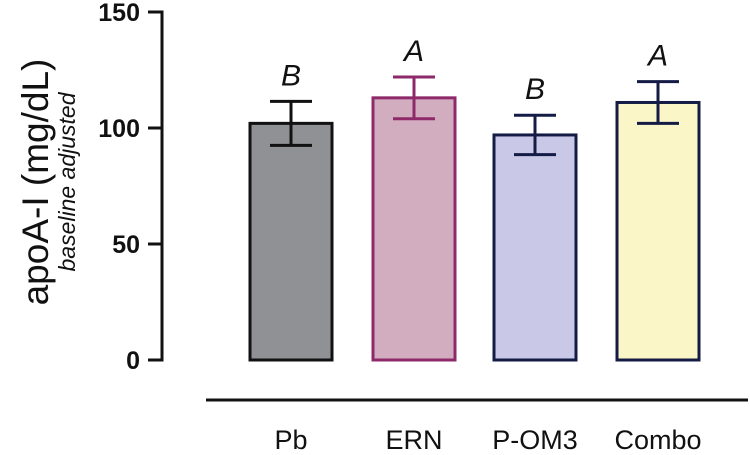 The width and height of the screenshot is (750, 455). Describe the element at coordinates (657, 440) in the screenshot. I see `x-tick-label: Combo` at that location.